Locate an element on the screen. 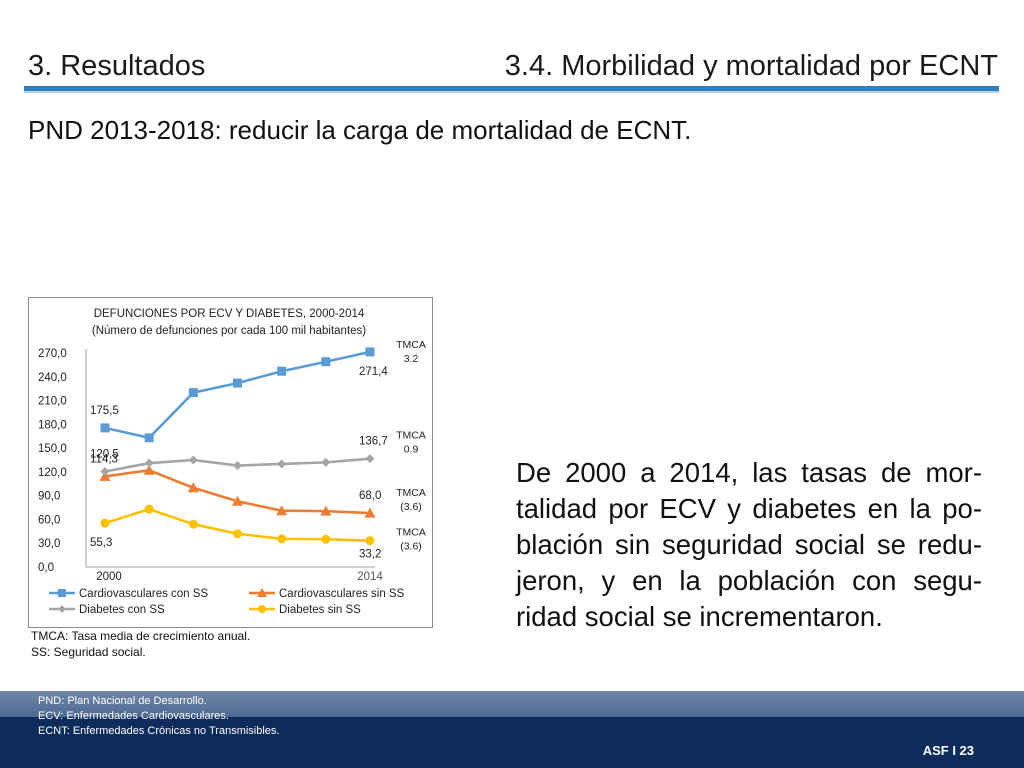 This screenshot has width=1024, height=768. tmca-value: 0.9 is located at coordinates (411, 450).